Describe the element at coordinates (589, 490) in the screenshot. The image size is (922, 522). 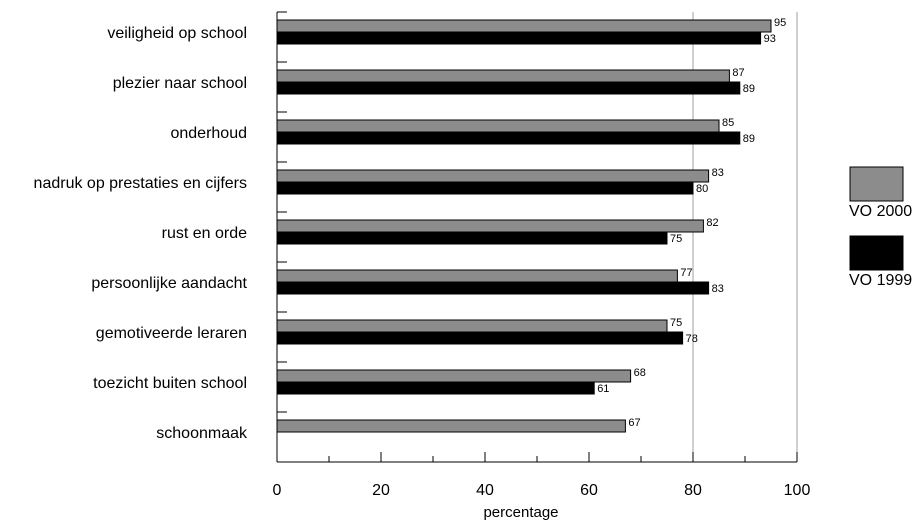
I see `x-tick-label: 60` at that location.